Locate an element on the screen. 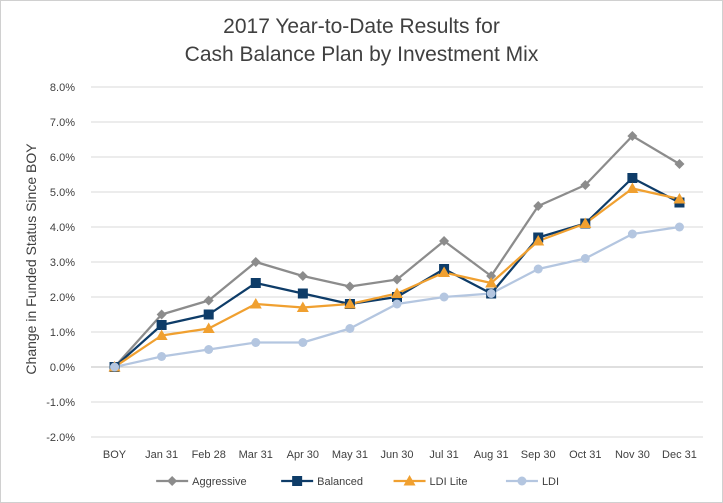 The image size is (723, 503). legend-label-ldi-lite: LDI Lite is located at coordinates (449, 482).